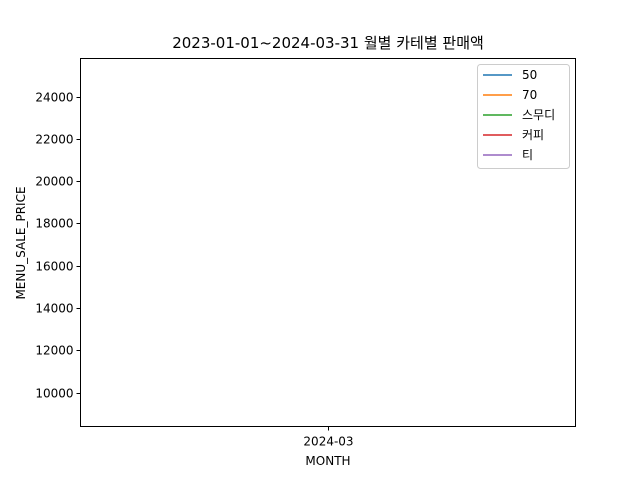  Describe the element at coordinates (54, 182) in the screenshot. I see `y-tick-label: 20000` at that location.